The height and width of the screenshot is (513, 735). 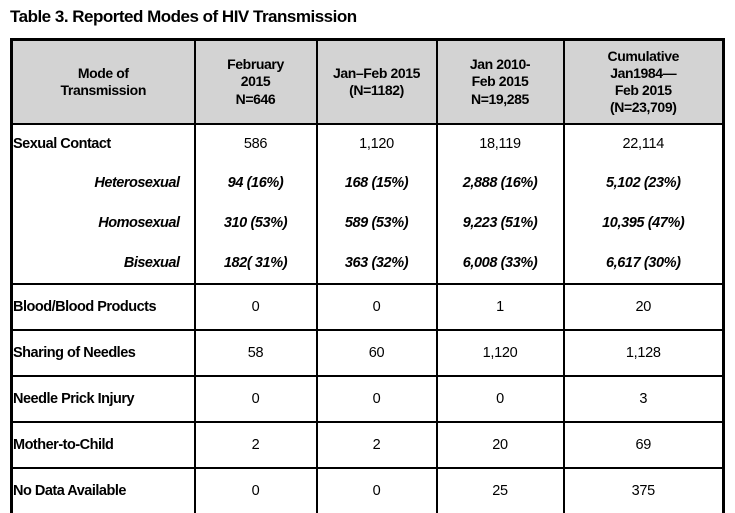 What do you see at coordinates (500, 82) in the screenshot?
I see `column-header-jan2010-feb2015: Jan 2010- Feb 2015 N=19,285` at bounding box center [500, 82].